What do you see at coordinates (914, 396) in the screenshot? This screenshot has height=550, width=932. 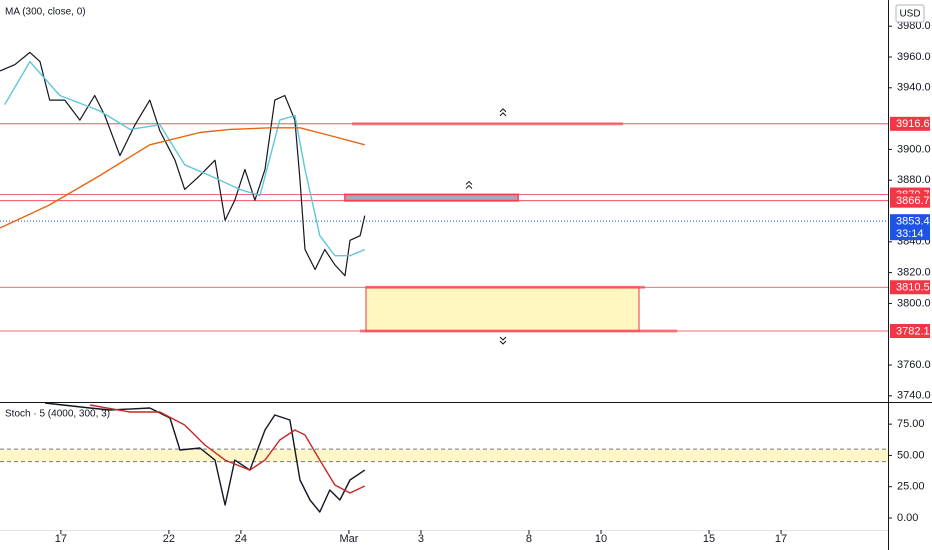 I see `y-tick-label: 3740.0` at bounding box center [914, 396].